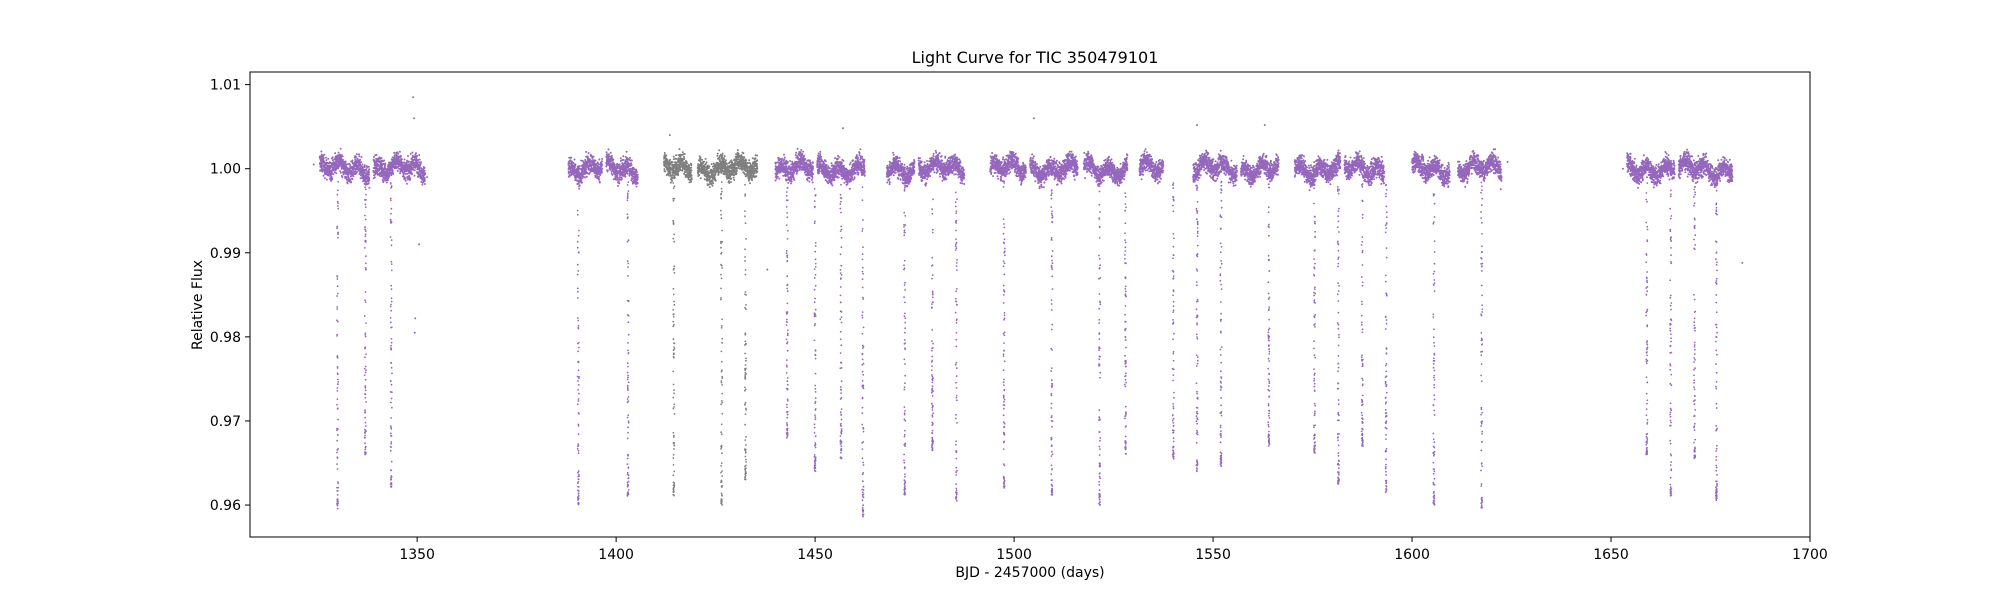 The width and height of the screenshot is (2000, 600). Describe the element at coordinates (225, 170) in the screenshot. I see `y-tick-label: 1.00` at that location.